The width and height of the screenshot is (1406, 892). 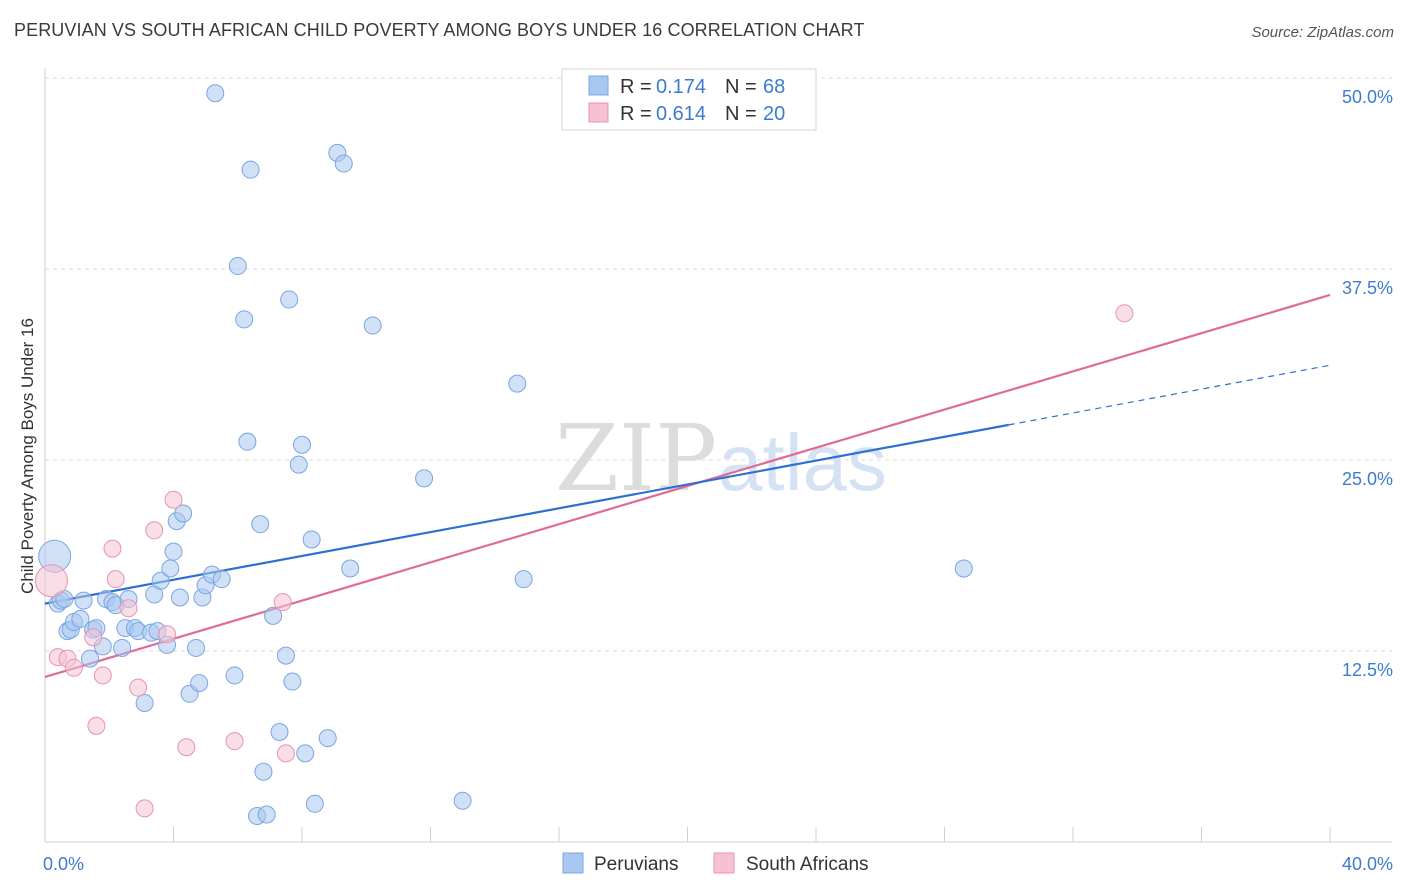 What do you see at coordinates (1367, 864) in the screenshot?
I see `x-tick-label: 40.0%` at bounding box center [1367, 864].